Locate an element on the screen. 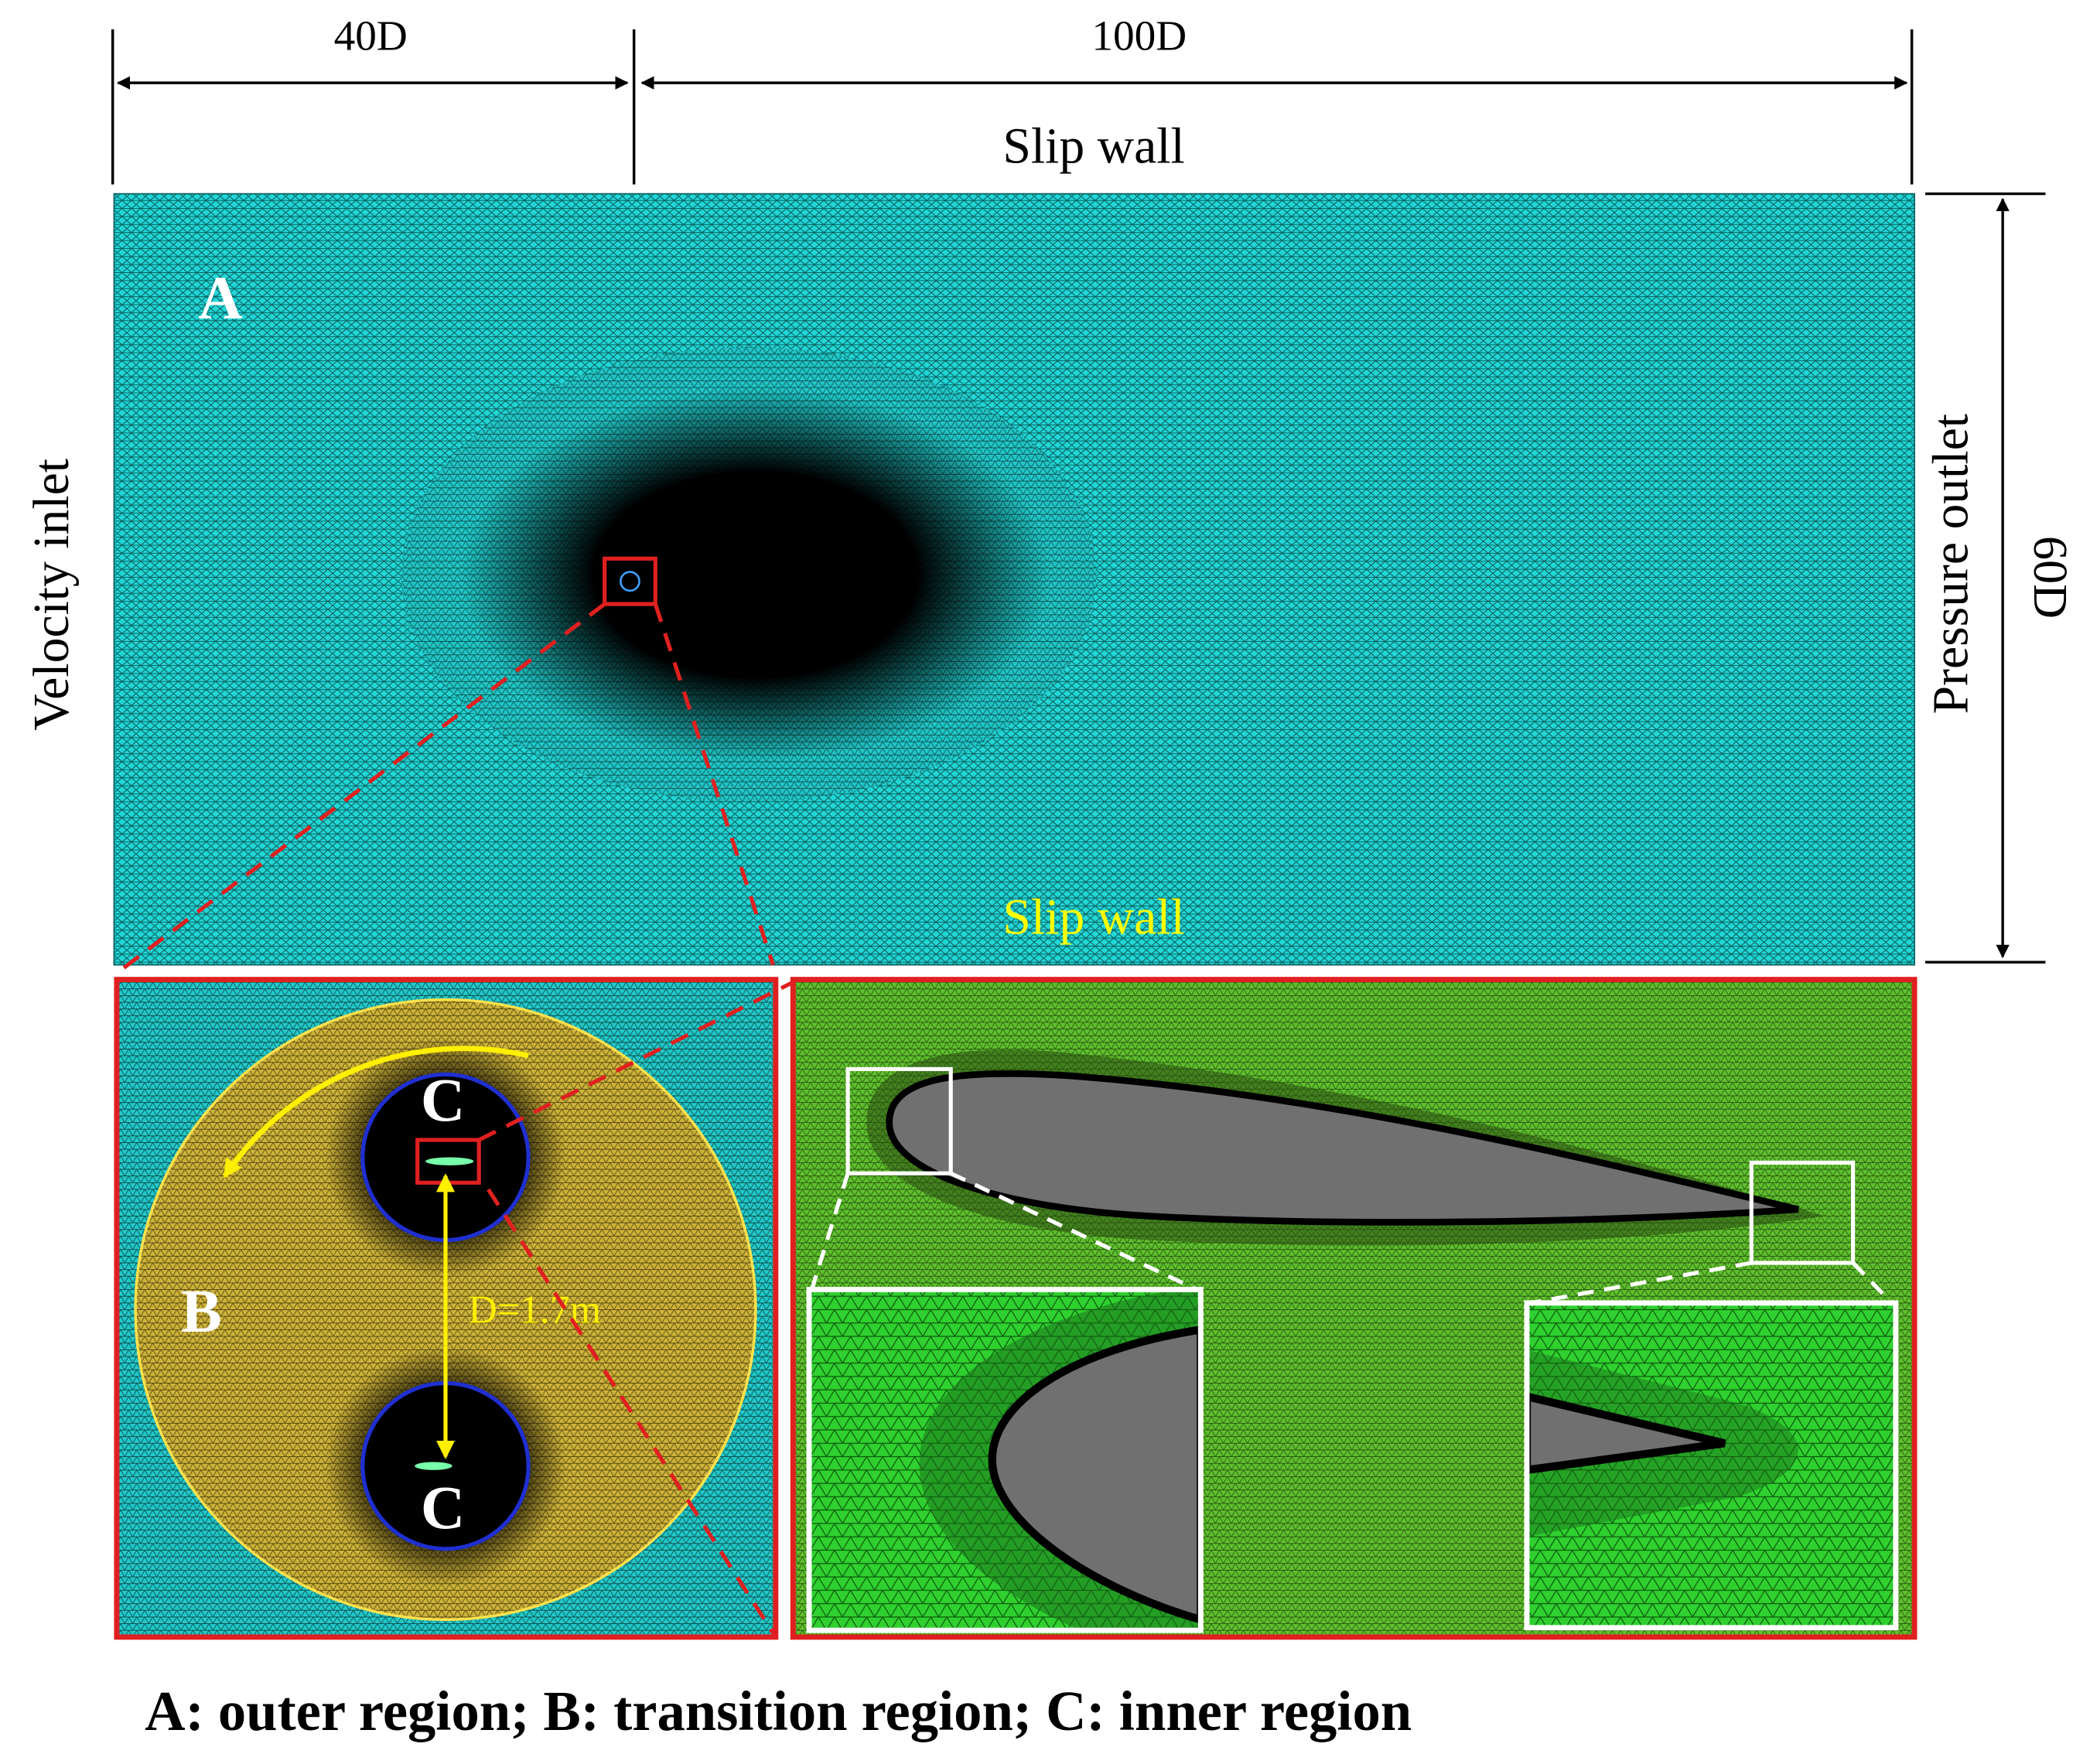  leading-edge-inset is located at coordinates (1005, 1460).